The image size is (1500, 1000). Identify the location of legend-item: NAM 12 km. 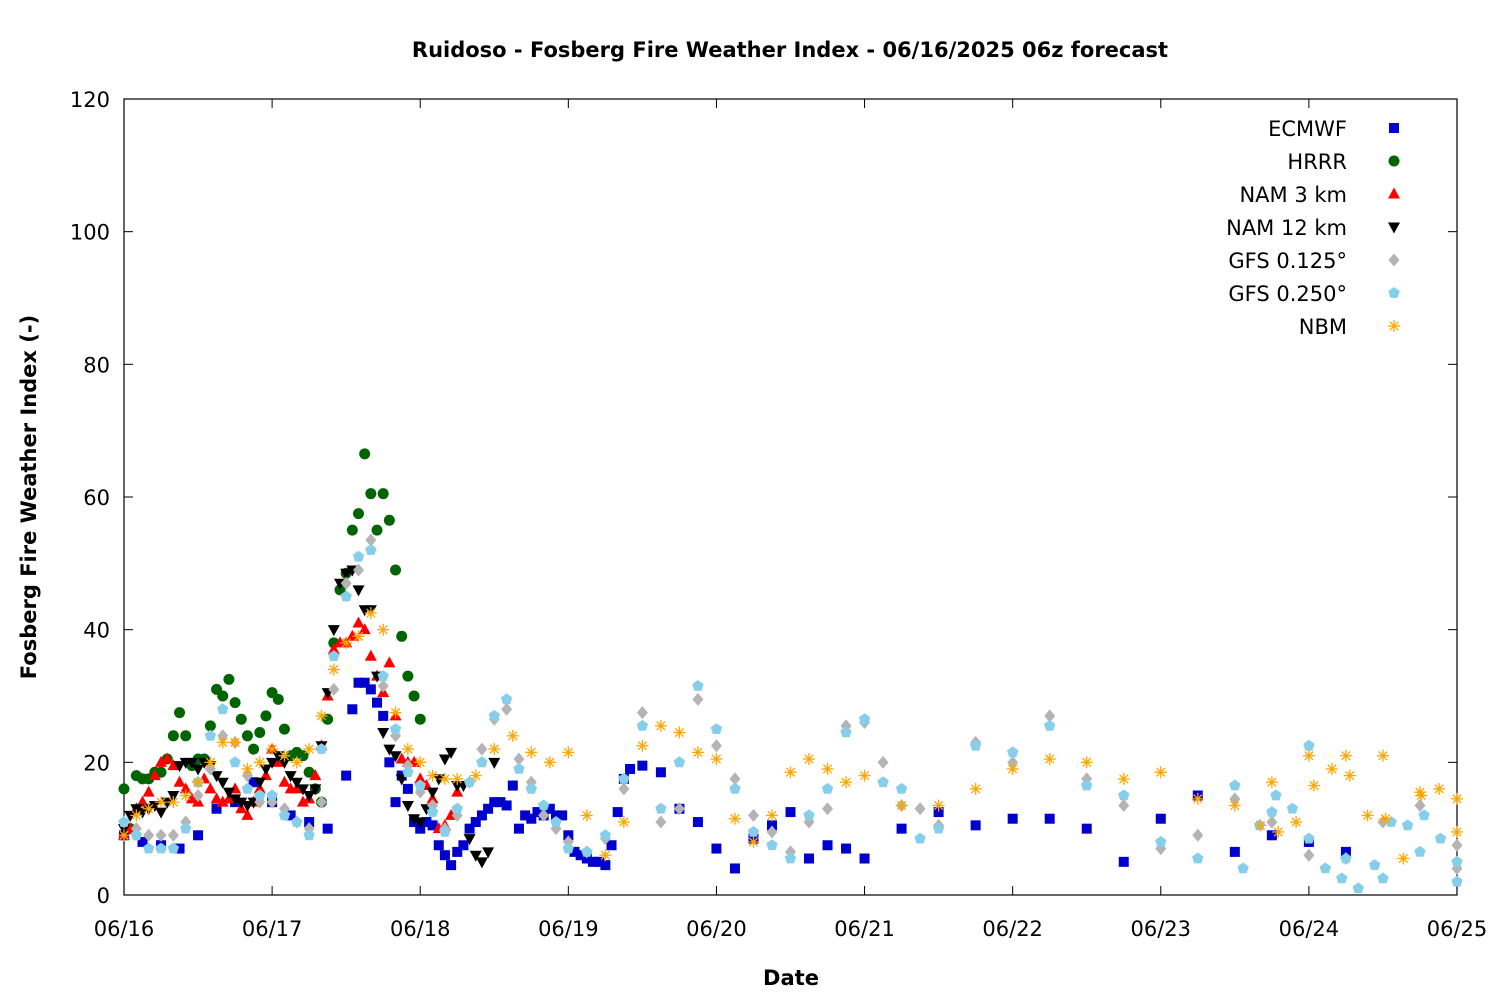
(1313, 228).